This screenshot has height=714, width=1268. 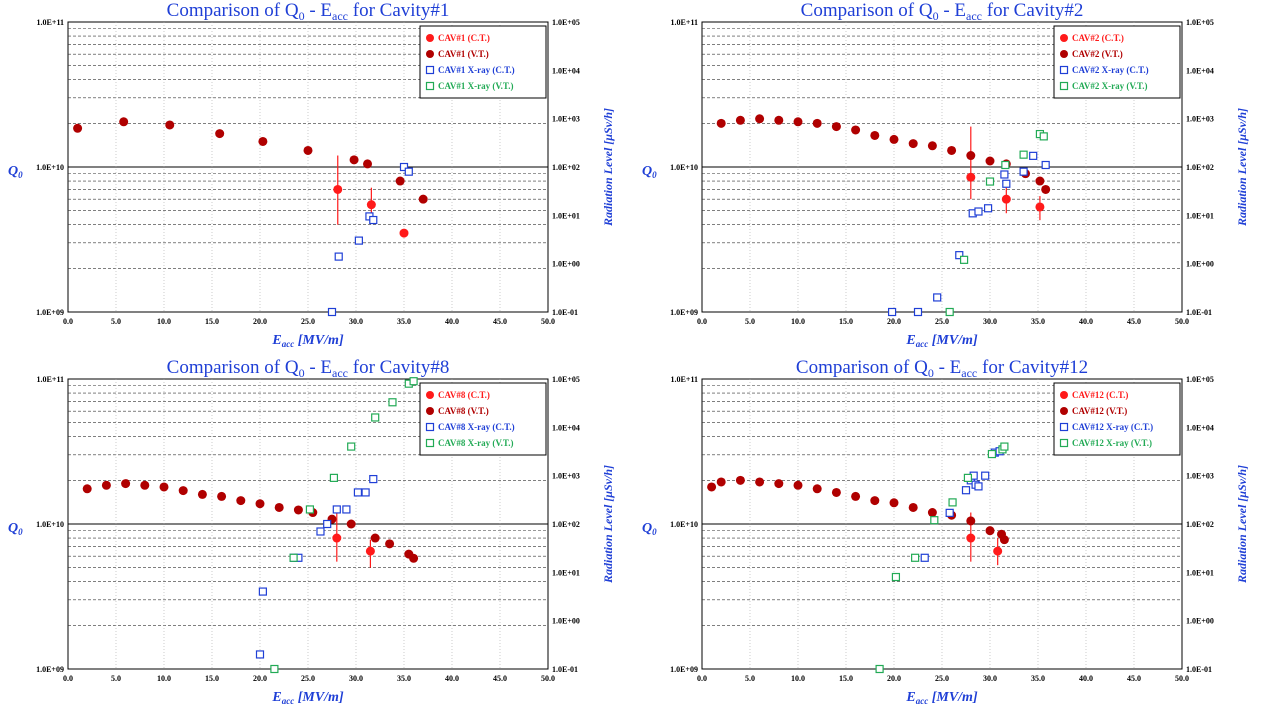 I want to click on y2-tick-label: 1.0E+00, so click(x=1200, y=264).